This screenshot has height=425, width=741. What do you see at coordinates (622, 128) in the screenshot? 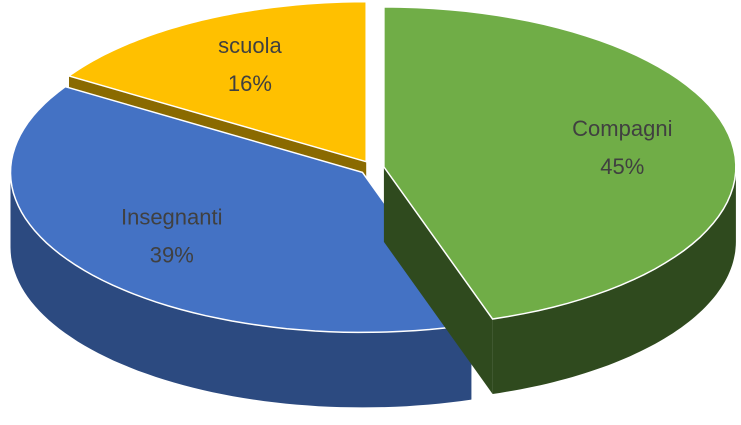
I see `slice-label: Compagni` at bounding box center [622, 128].